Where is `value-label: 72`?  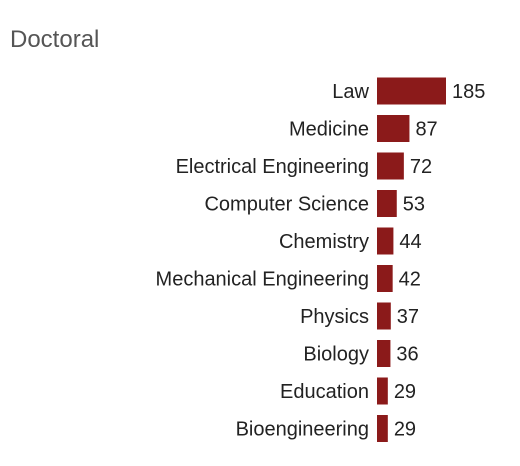
value-label: 72 is located at coordinates (421, 167).